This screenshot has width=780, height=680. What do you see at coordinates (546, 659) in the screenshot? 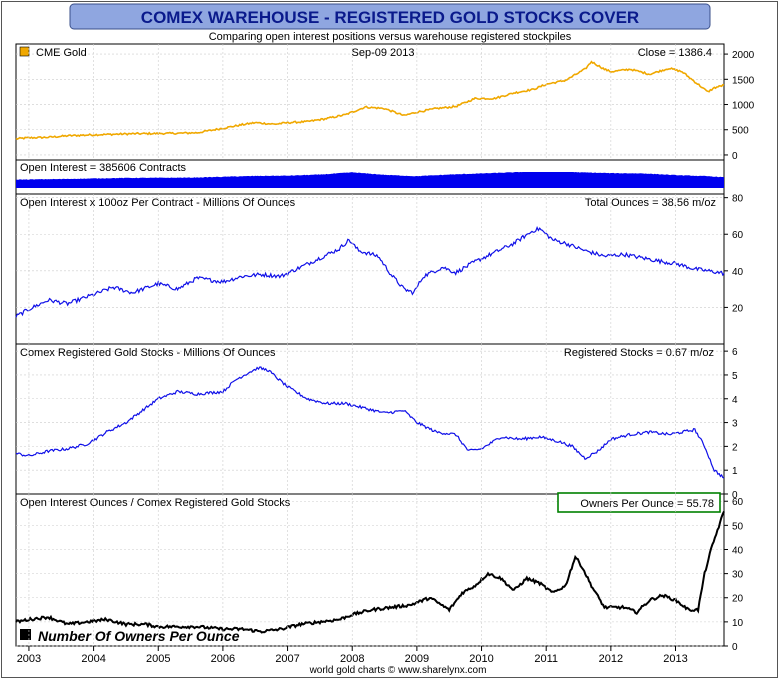
I see `x-tick-label: 2011` at bounding box center [546, 659].